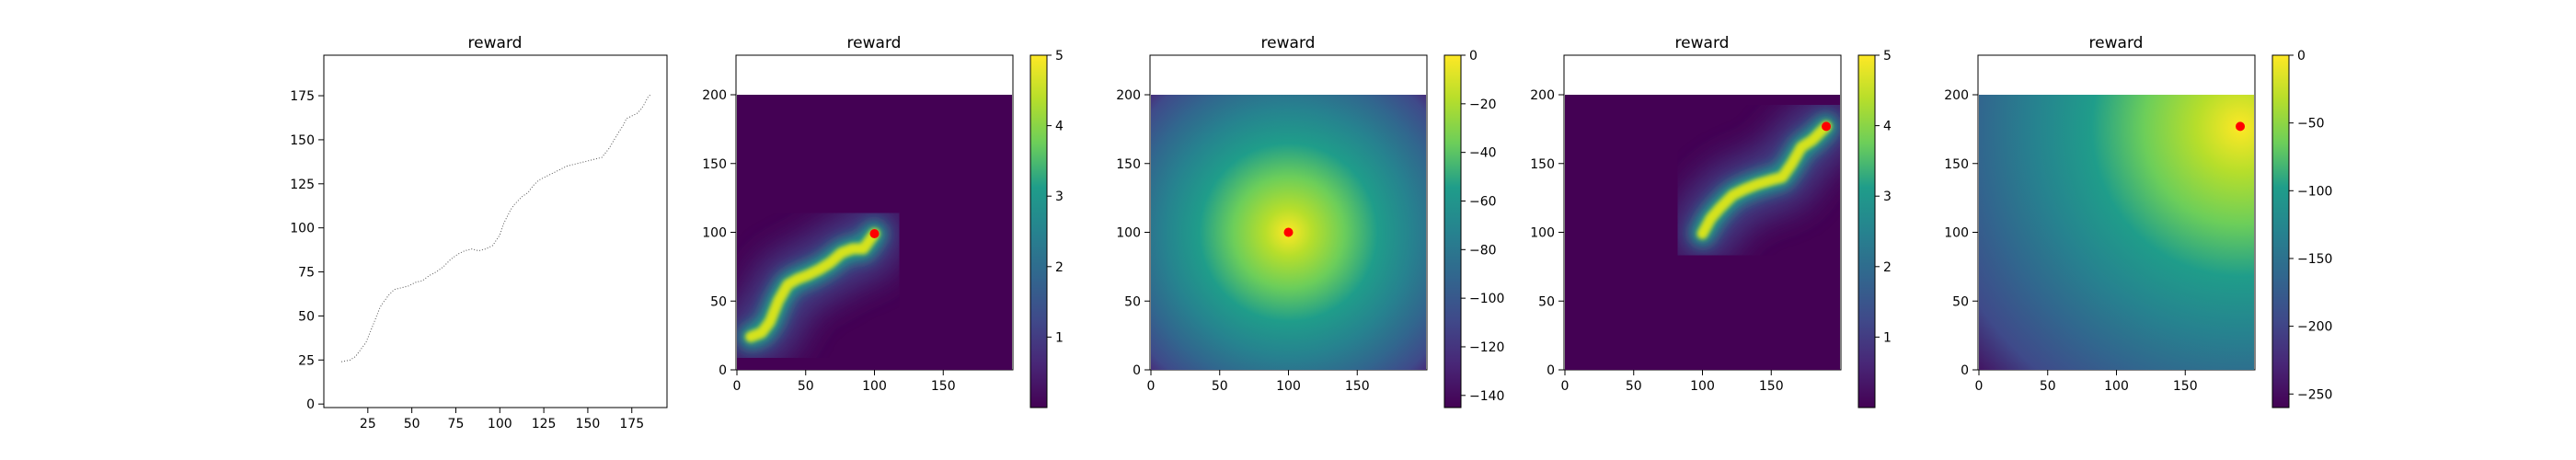 This screenshot has width=2576, height=460. What do you see at coordinates (2280, 231) in the screenshot?
I see `panel-5-colorbar` at bounding box center [2280, 231].